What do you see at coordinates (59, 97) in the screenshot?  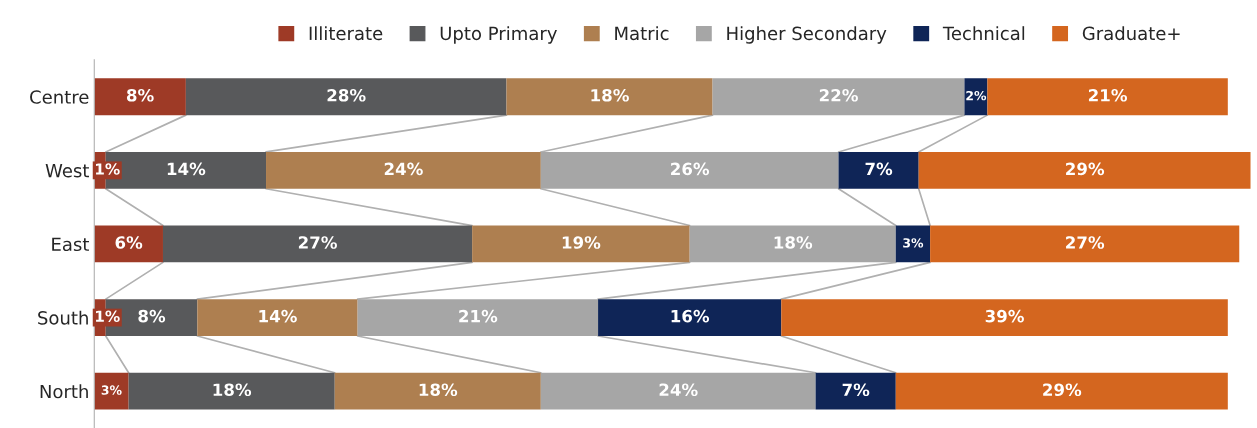 I see `y-tick-label: Centre` at bounding box center [59, 97].